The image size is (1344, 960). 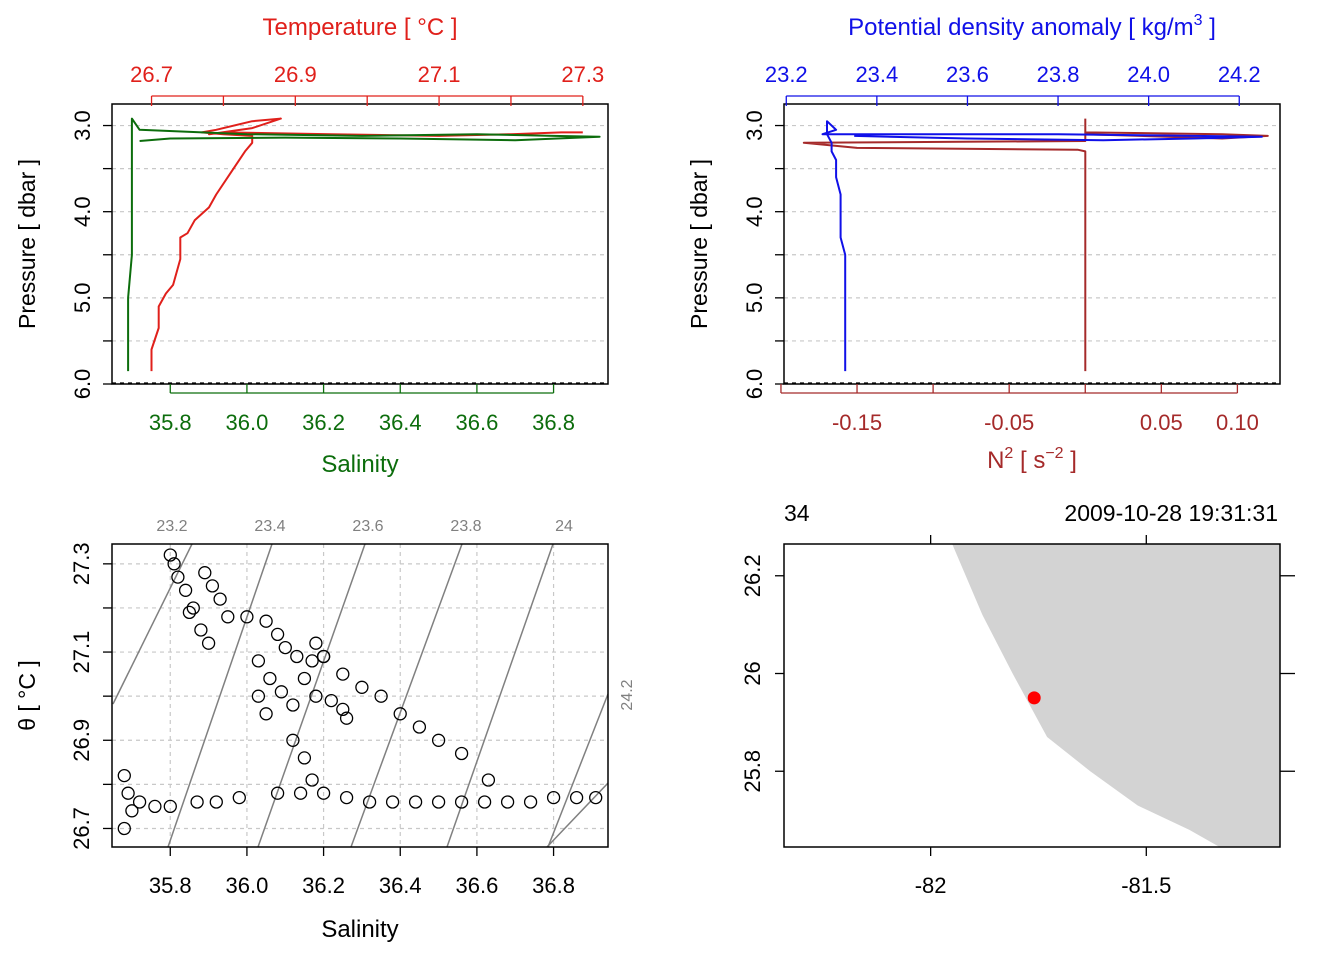 I want to click on n2-axis-title: N2 [ s−2 ], so click(x=1032, y=459).